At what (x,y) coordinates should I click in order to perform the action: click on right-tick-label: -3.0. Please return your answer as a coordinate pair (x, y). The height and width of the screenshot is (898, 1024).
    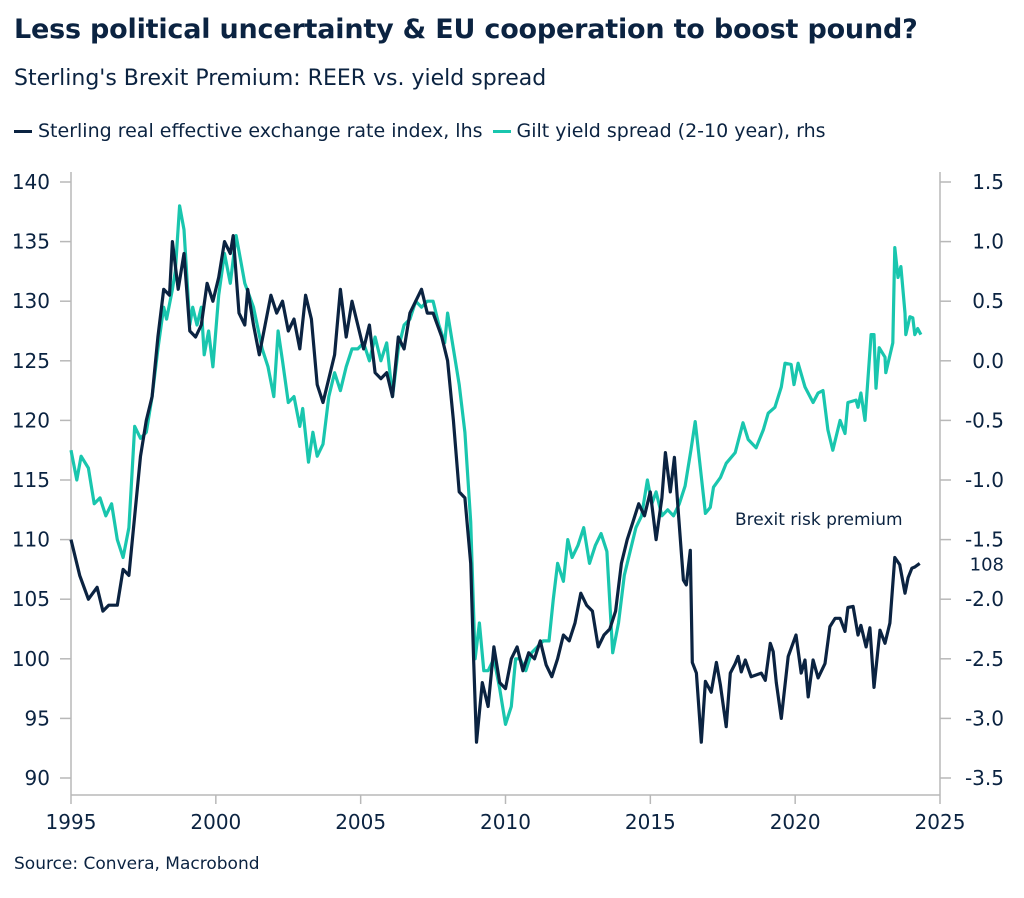
    Looking at the image, I should click on (984, 718).